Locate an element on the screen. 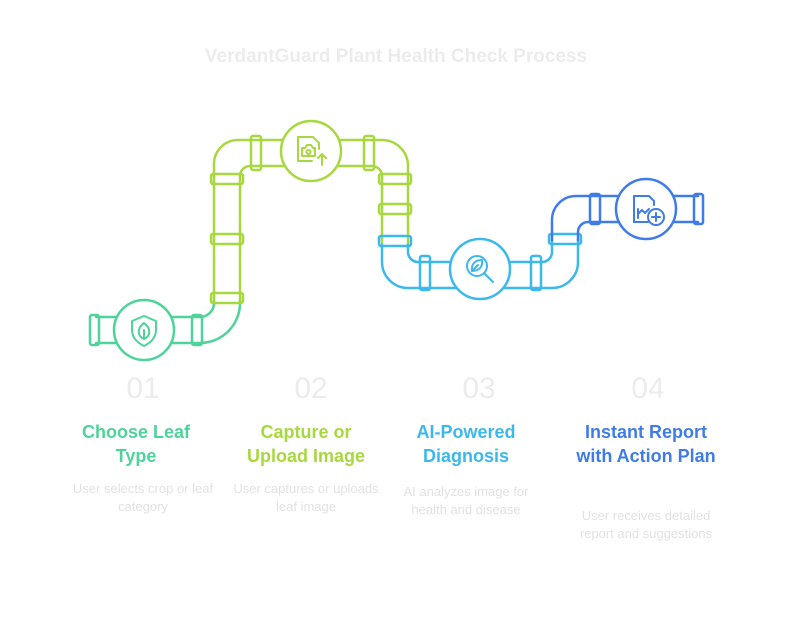  report-add-icon is located at coordinates (649, 210).